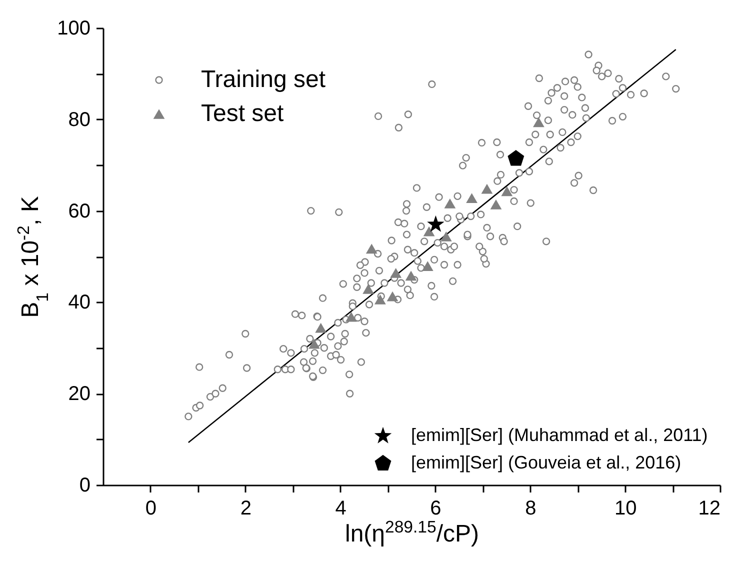 This screenshot has width=734, height=570. Describe the element at coordinates (263, 79) in the screenshot. I see `legend-label: Training set` at that location.